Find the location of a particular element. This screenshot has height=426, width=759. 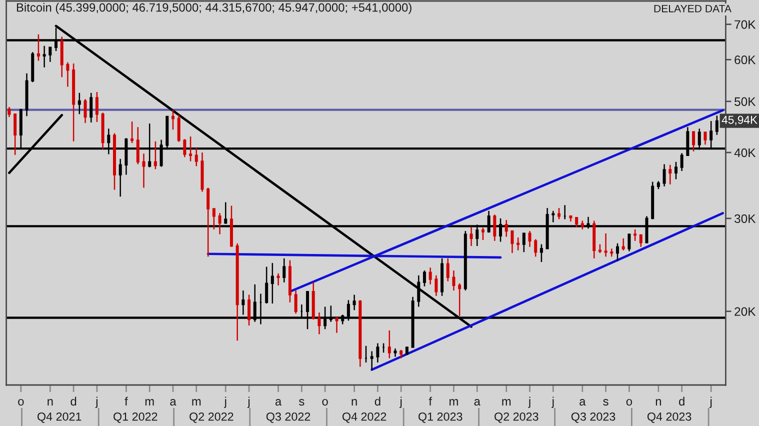

x2-tick-label: Q1 2023 is located at coordinates (440, 417).